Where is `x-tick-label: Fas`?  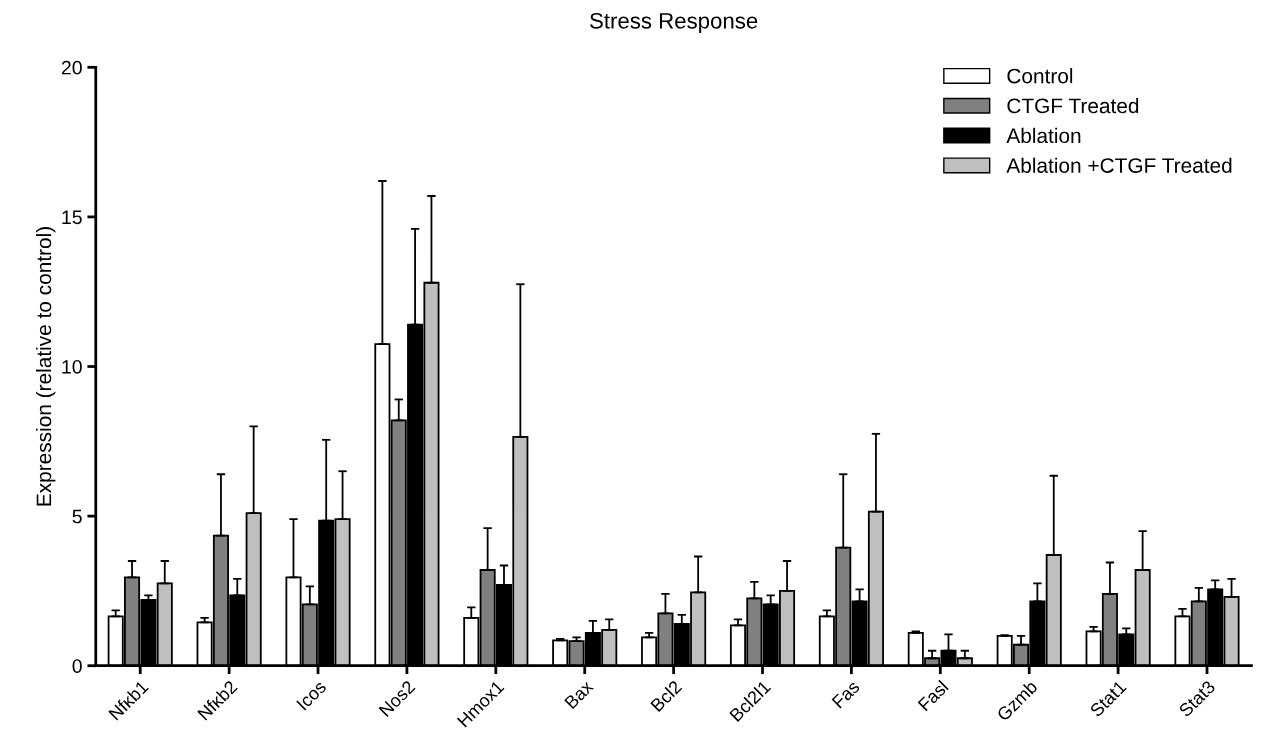
x-tick-label: Fas is located at coordinates (846, 694).